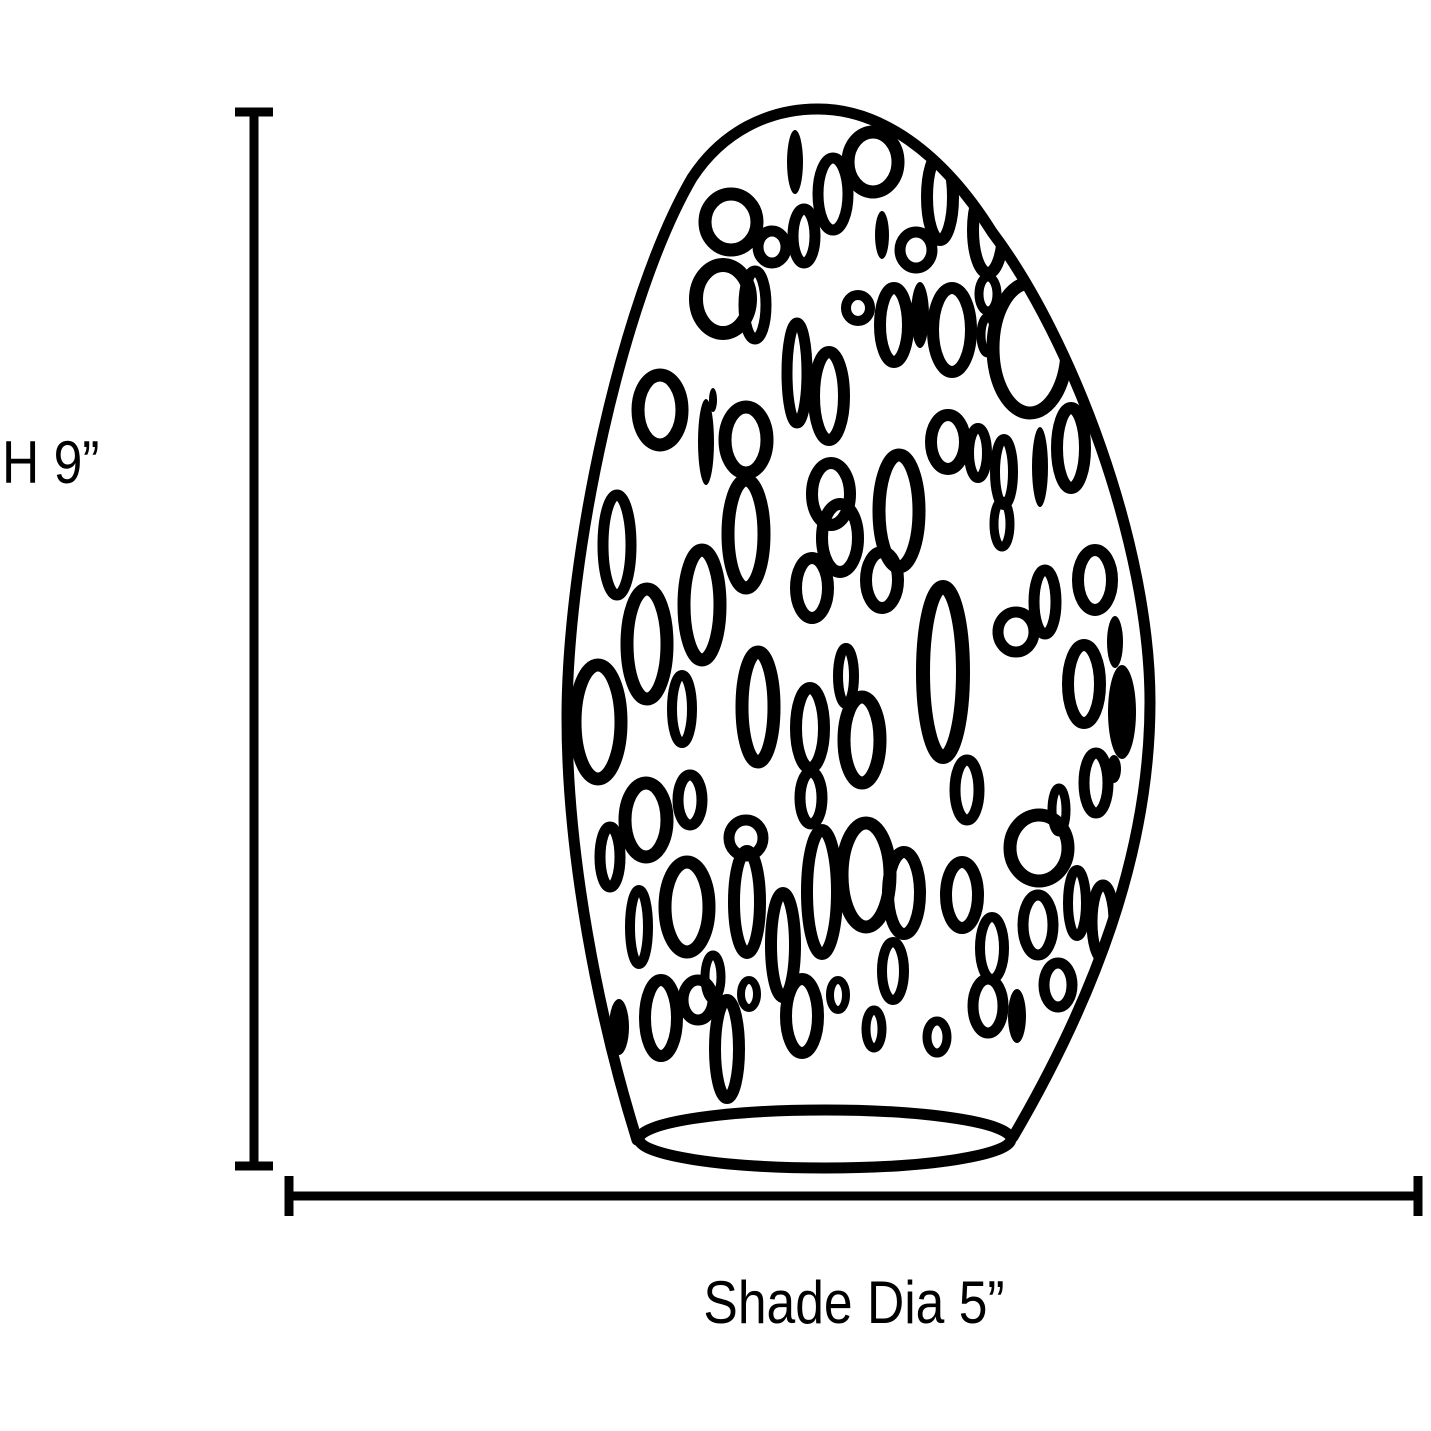 This screenshot has width=1431, height=1431. I want to click on height-dimension-label: H 9”, so click(51, 462).